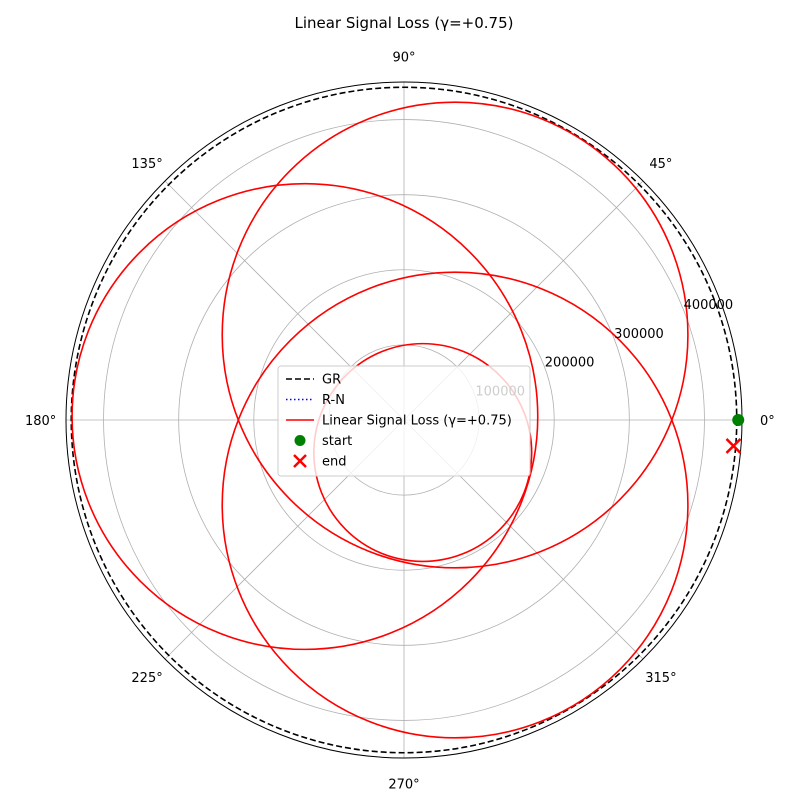 This screenshot has height=800, width=800. What do you see at coordinates (320, 462) in the screenshot?
I see `legend-entry-4: end` at bounding box center [320, 462].